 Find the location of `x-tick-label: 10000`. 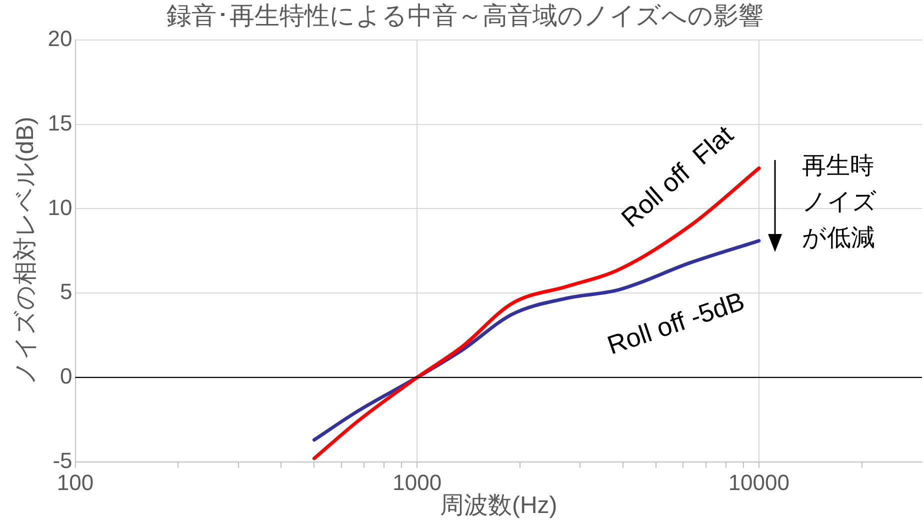

x-tick-label: 10000 is located at coordinates (759, 483).